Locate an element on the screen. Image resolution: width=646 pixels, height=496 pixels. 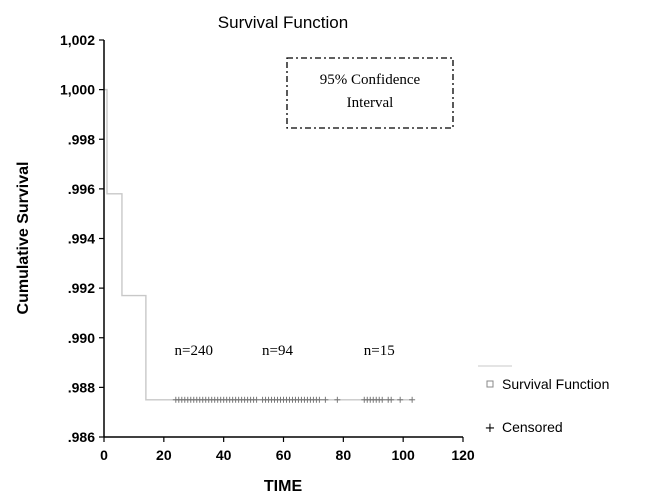
x-tick-label: 0 is located at coordinates (104, 455).